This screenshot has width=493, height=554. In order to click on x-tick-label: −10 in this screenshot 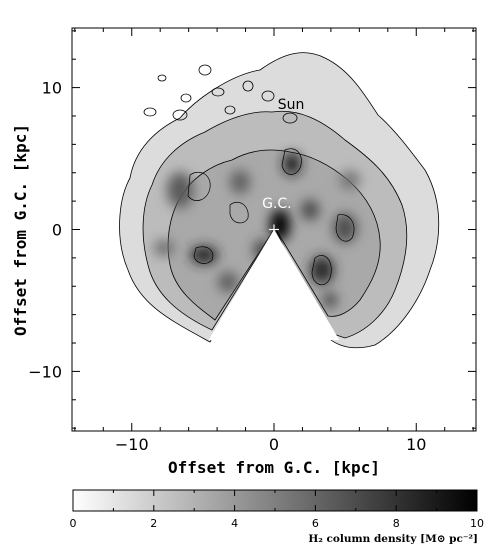, I will do `click(132, 444)`.